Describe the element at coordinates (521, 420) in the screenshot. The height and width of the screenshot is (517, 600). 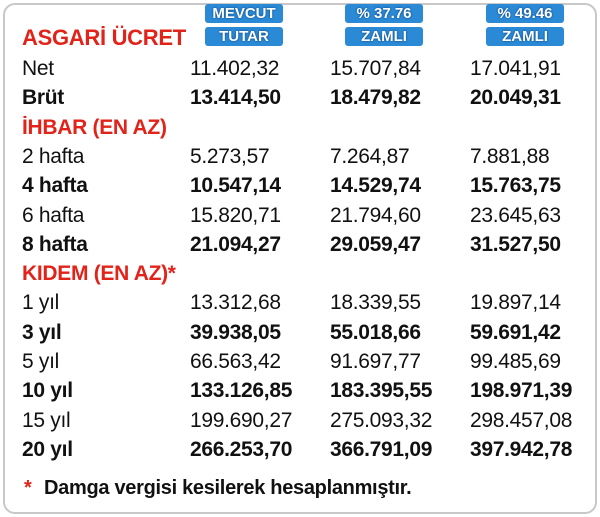
I see `cell-value: 298.457,08` at that location.